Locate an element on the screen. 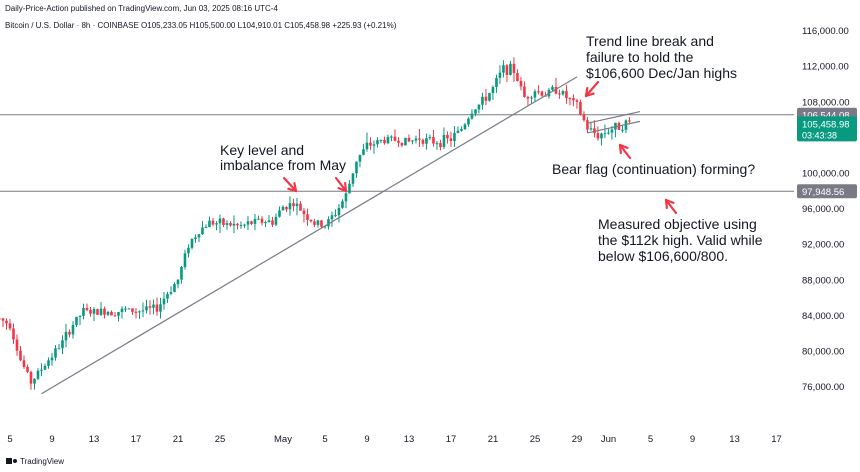 This screenshot has height=472, width=860. annotation-line: Measured objective using is located at coordinates (677, 224).